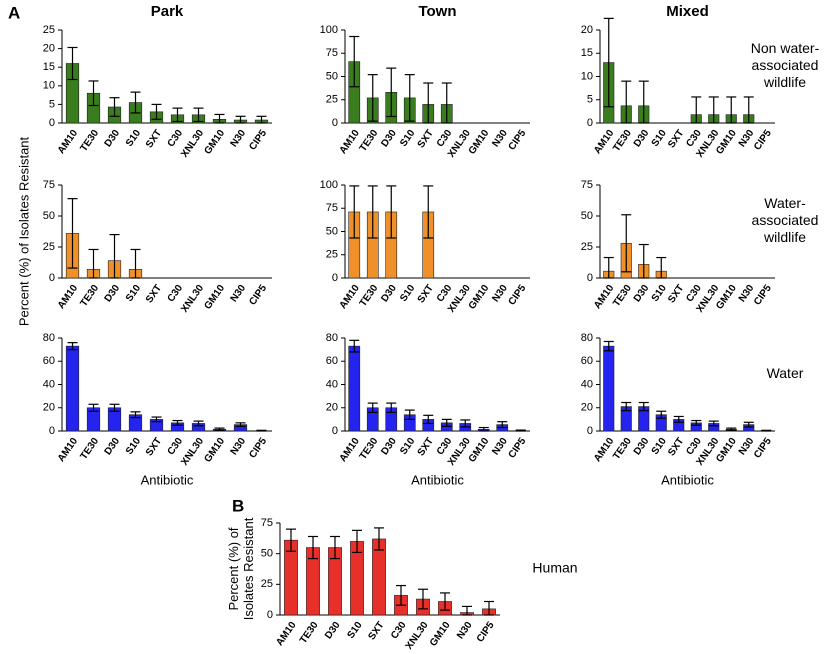 This screenshot has width=836, height=654. I want to click on x-tick-label: XNL30, so click(192, 299).